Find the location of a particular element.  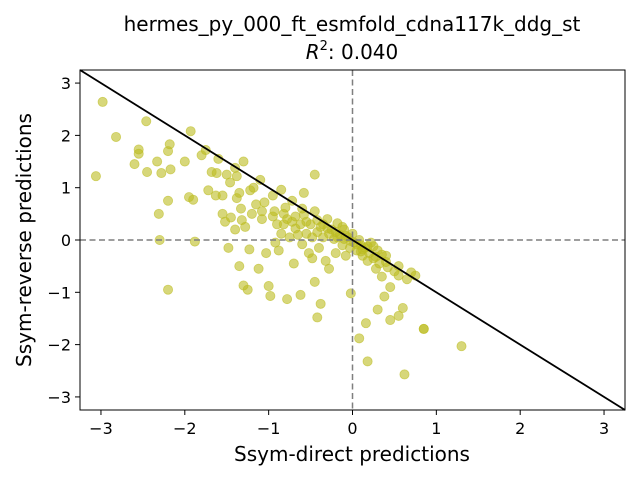

x-tick-label: −1 is located at coordinates (269, 428).